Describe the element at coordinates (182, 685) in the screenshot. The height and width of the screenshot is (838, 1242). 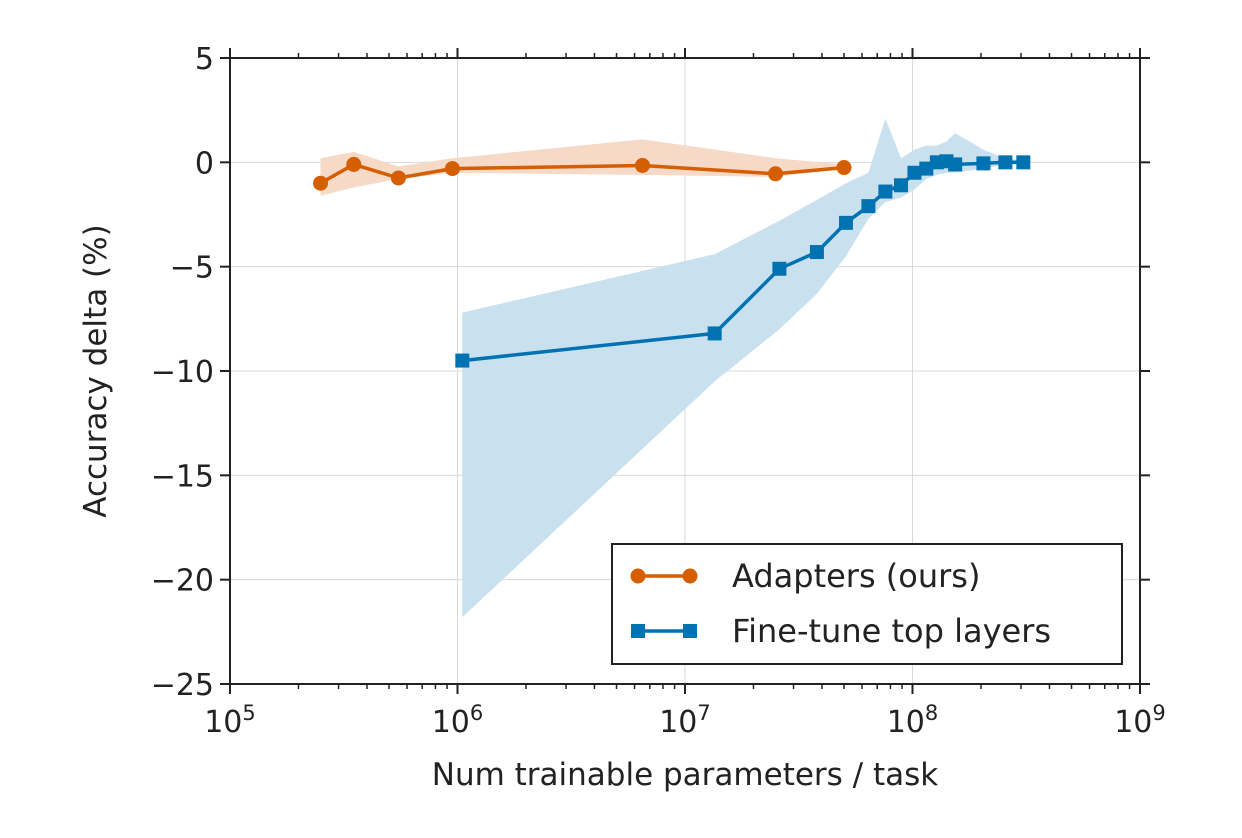
I see `y-tick-label: −25` at that location.